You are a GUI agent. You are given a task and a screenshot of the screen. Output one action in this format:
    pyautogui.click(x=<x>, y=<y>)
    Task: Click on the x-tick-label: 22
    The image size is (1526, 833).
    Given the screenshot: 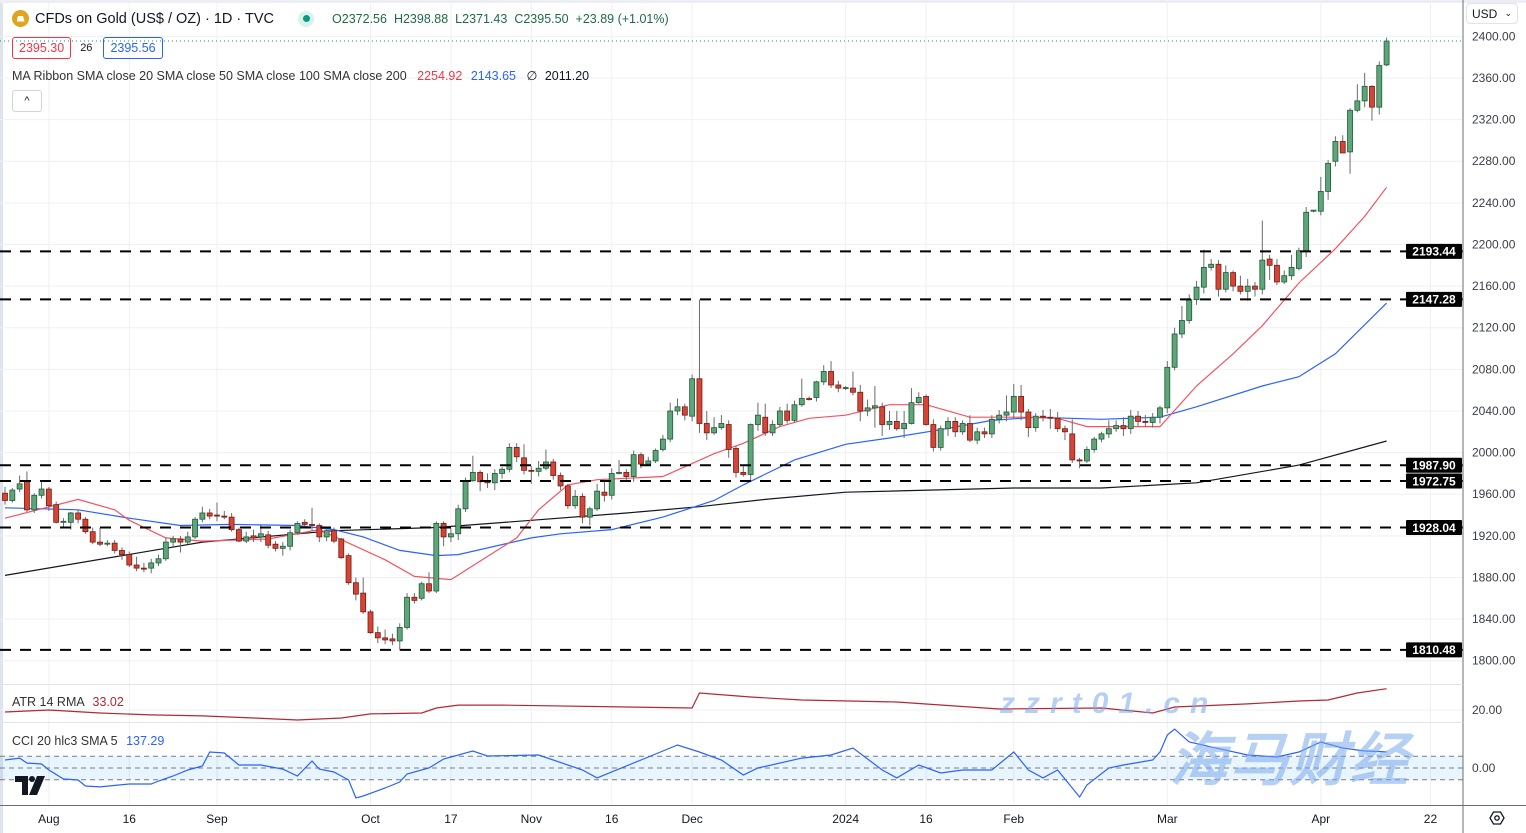 What is the action you would take?
    pyautogui.click(x=1431, y=819)
    